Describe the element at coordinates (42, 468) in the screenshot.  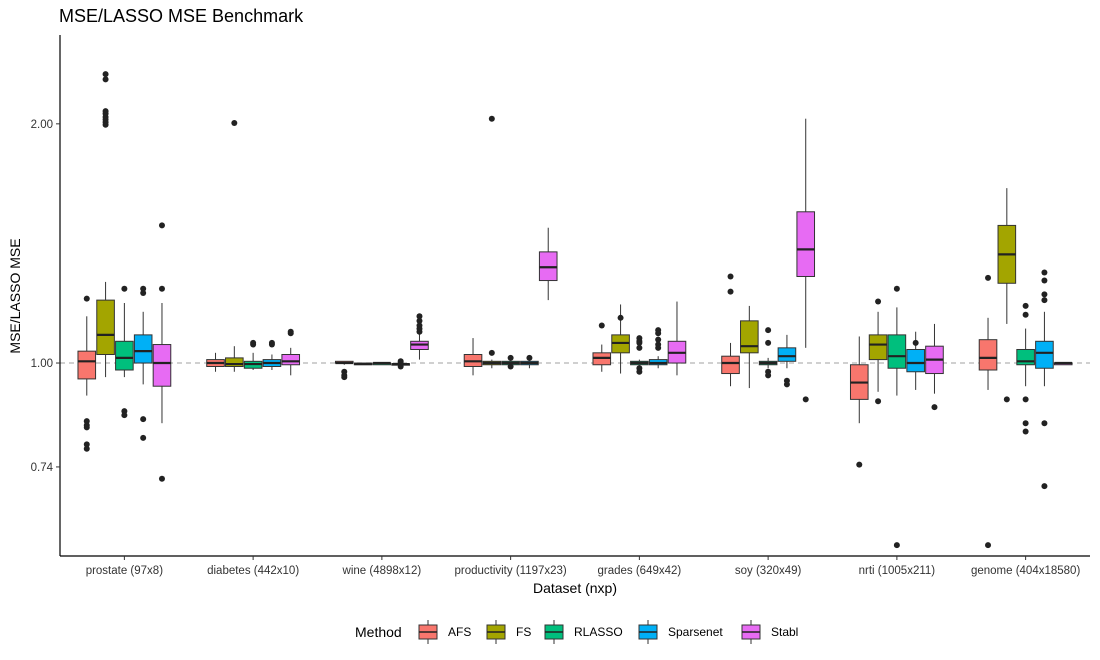
I see `y-tick-label: 0.74` at that location.